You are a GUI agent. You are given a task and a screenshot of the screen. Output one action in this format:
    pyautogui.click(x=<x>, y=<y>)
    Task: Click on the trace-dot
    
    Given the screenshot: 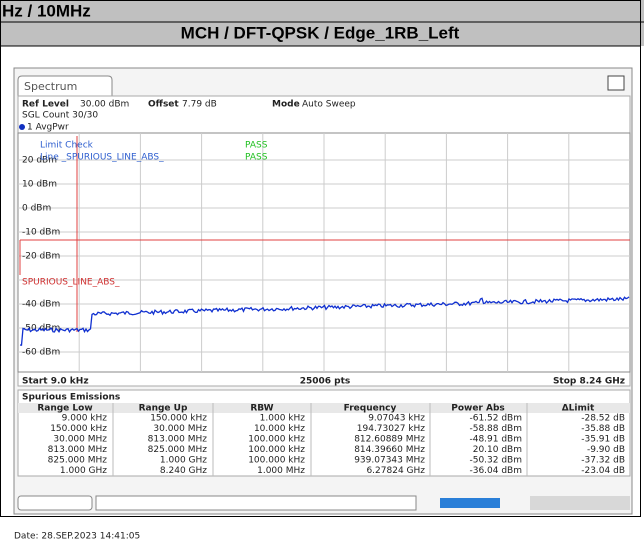 What is the action you would take?
    pyautogui.click(x=22, y=127)
    